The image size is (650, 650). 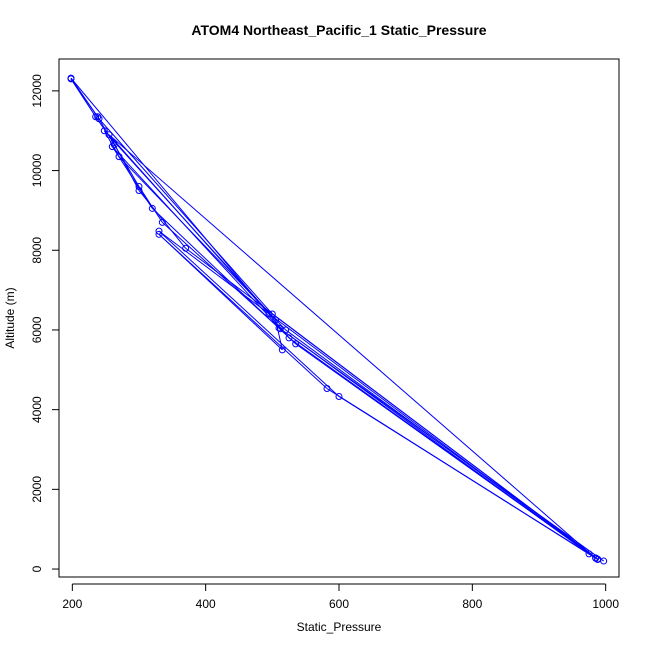 I want to click on y-tick-label: 2000, so click(x=37, y=489).